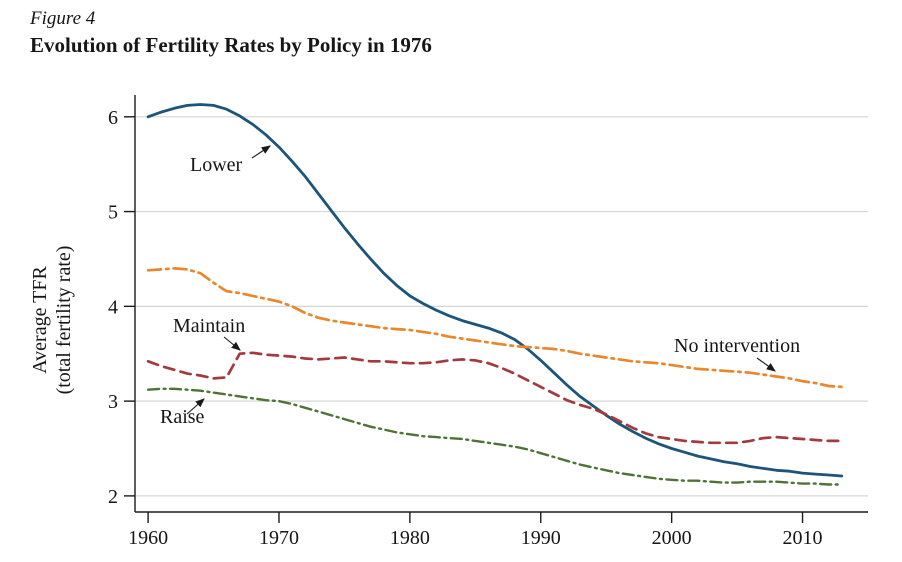 The width and height of the screenshot is (902, 562). I want to click on annotation-label-lower: Lower, so click(216, 165).